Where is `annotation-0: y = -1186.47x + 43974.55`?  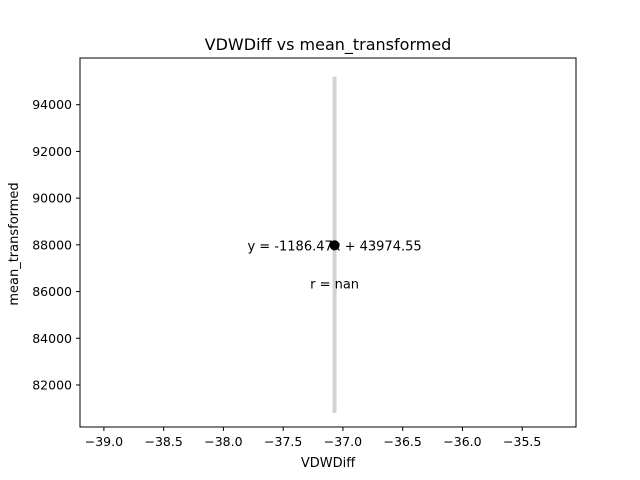
annotation-0: y = -1186.47x + 43974.55 is located at coordinates (334, 246).